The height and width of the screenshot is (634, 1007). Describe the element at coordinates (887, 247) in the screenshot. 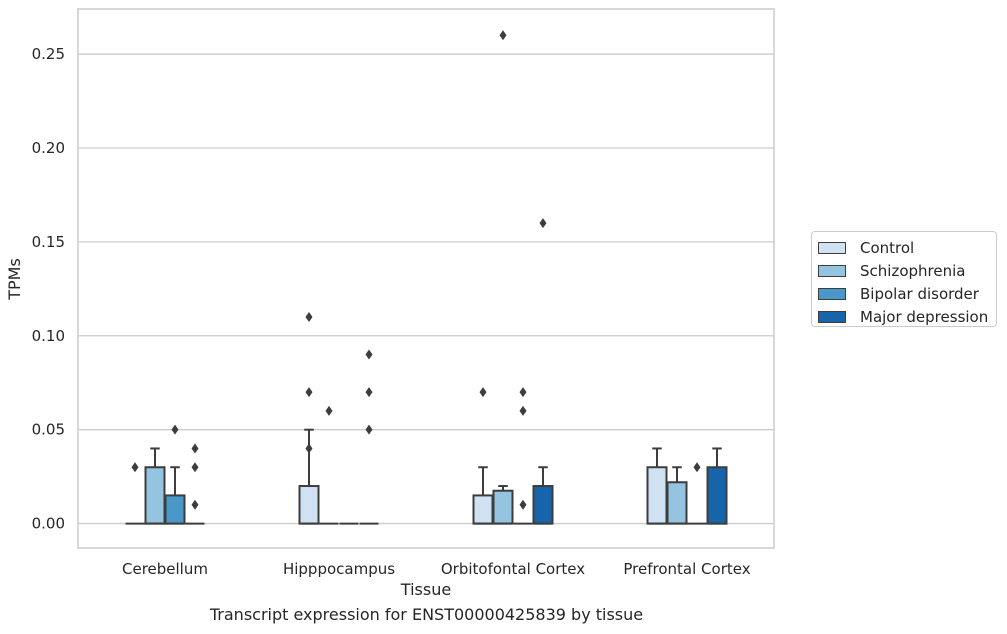

I see `legend-label-control: Control` at that location.